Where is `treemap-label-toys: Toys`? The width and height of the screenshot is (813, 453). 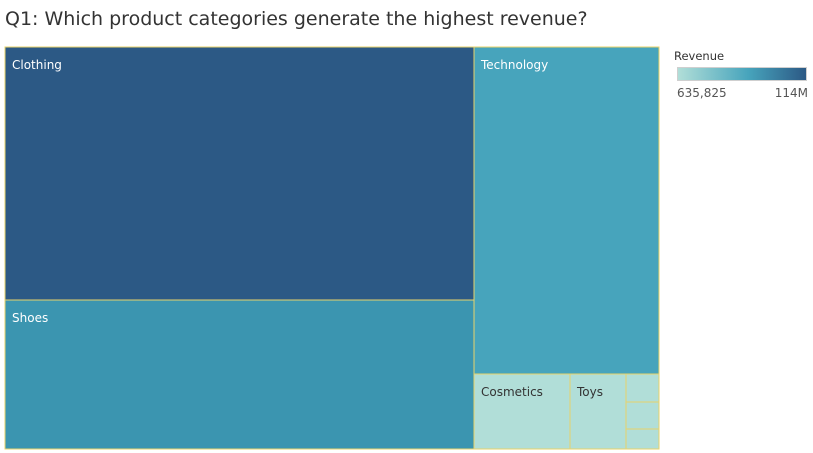
treemap-label-toys: Toys is located at coordinates (589, 392).